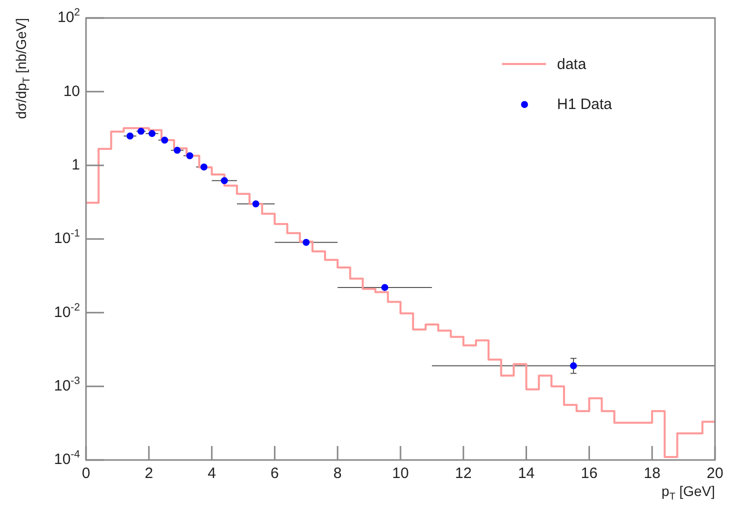 This screenshot has height=518, width=739. Describe the element at coordinates (584, 104) in the screenshot. I see `legend-label: H1 Data` at that location.